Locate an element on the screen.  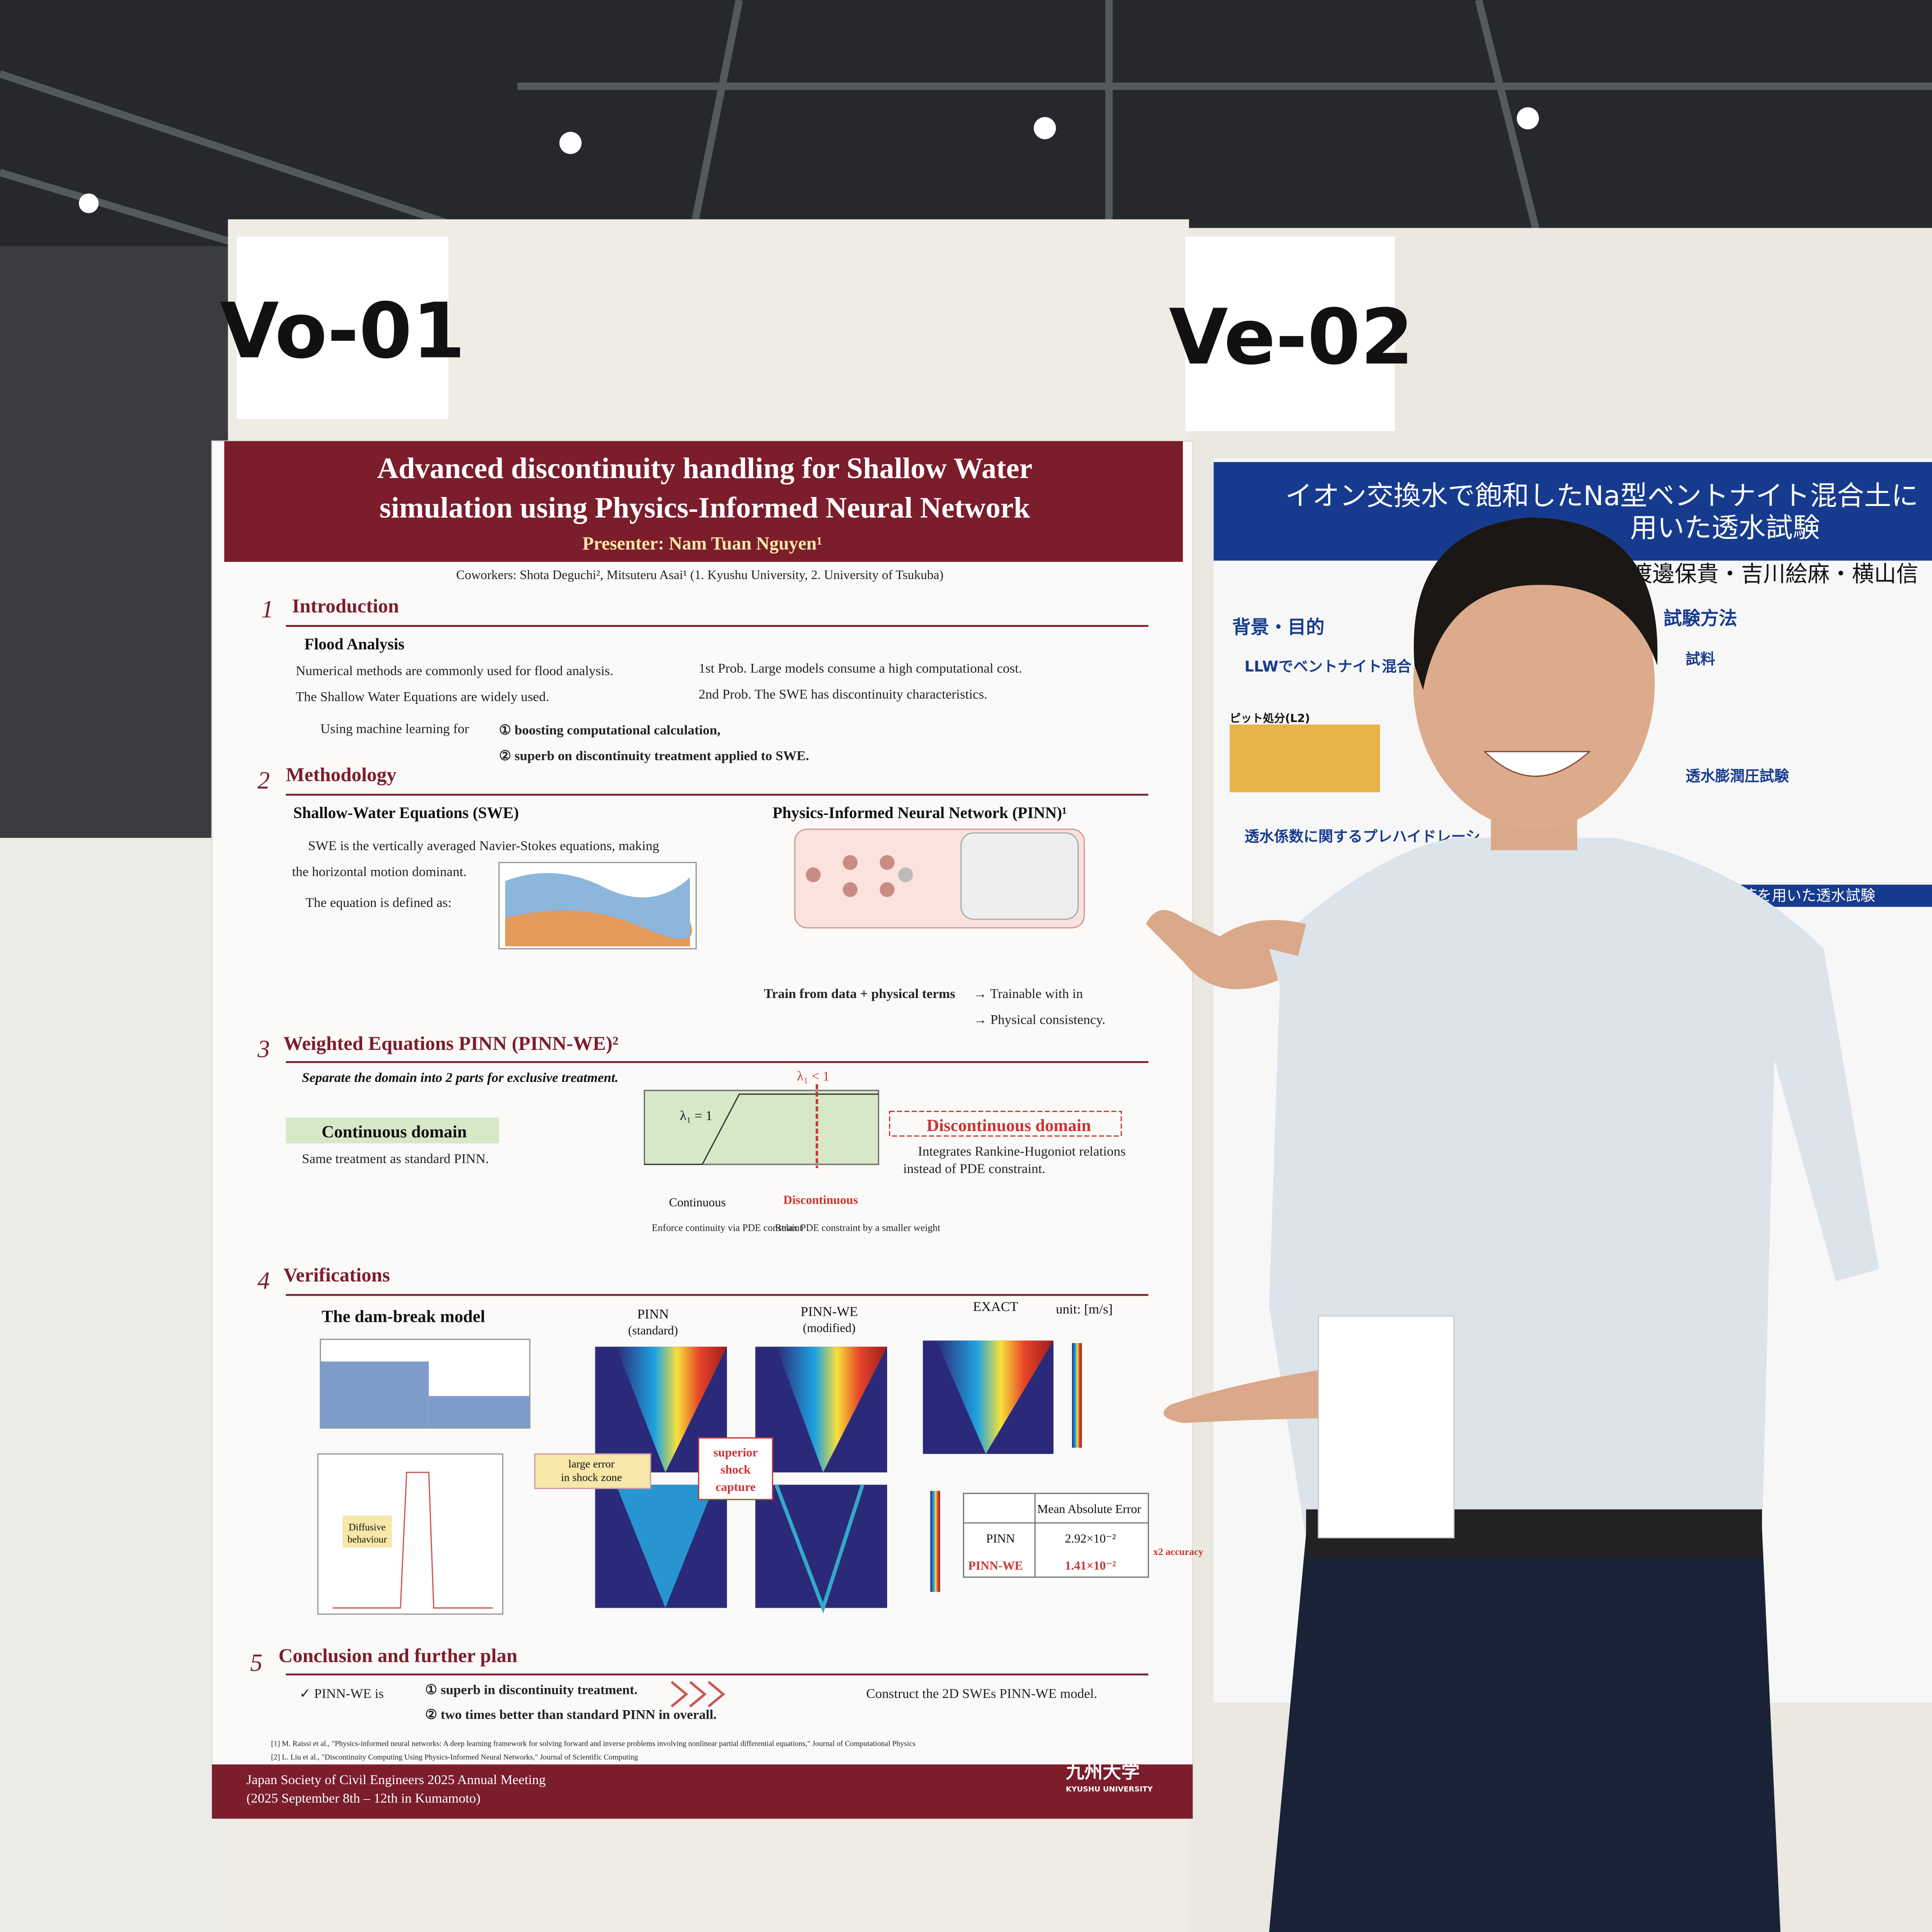
poster-text: (2025 September 8th – 12th in Kumamoto) is located at coordinates (363, 1798).